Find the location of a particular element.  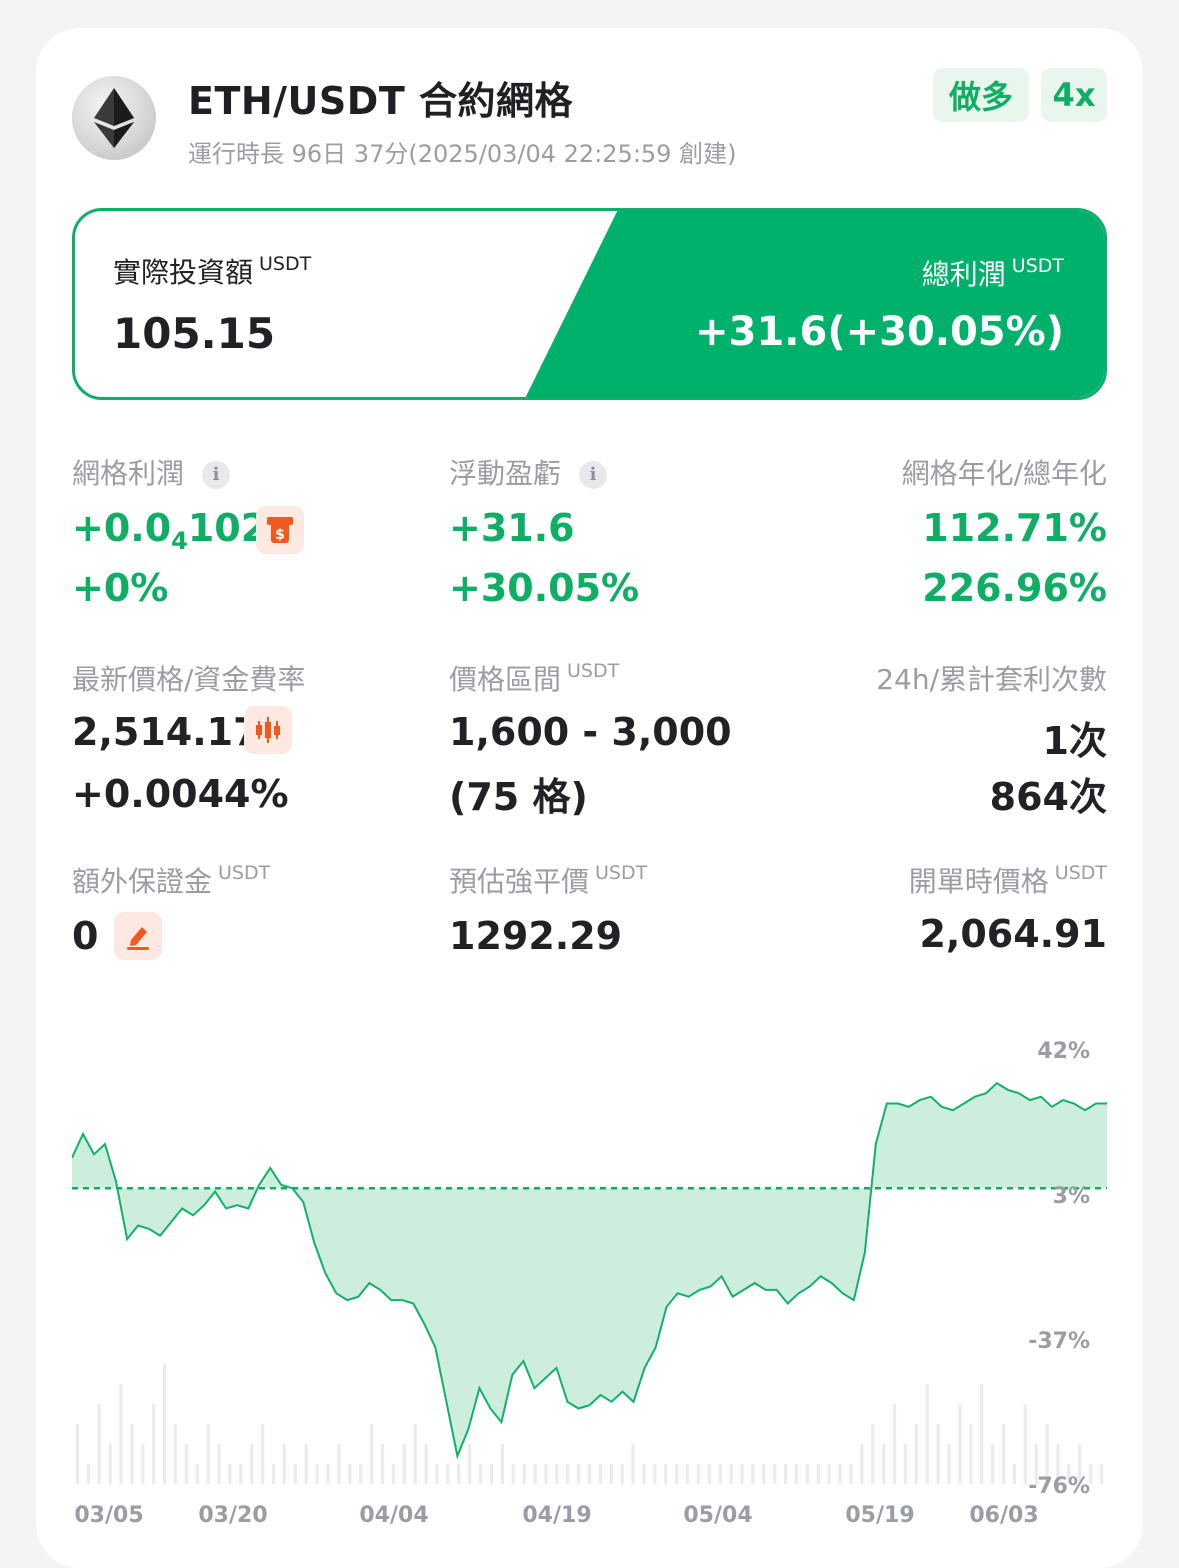

leverage-tag: 4x is located at coordinates (1074, 95).